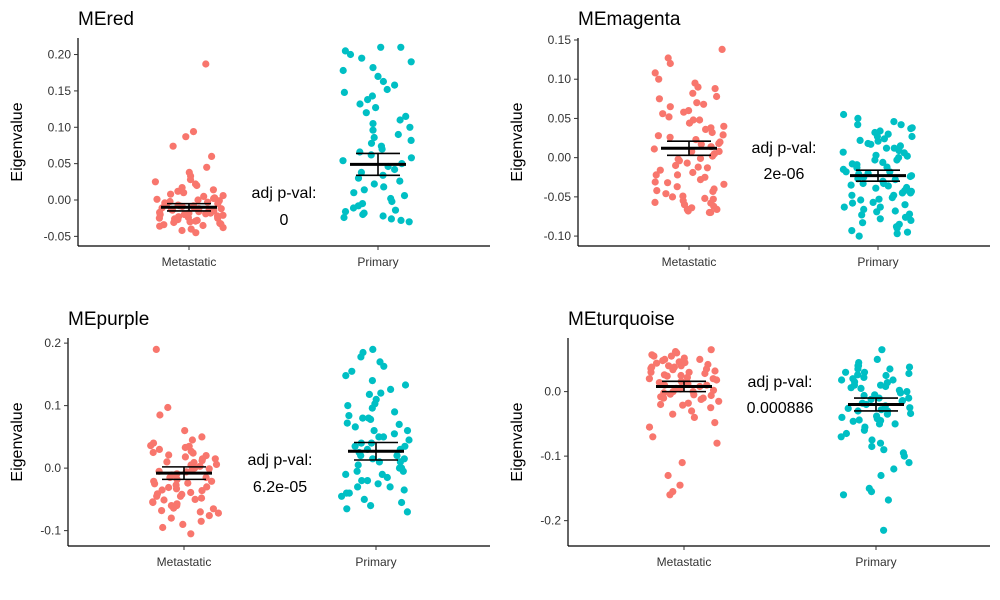 Image resolution: width=1000 pixels, height=600 pixels. I want to click on p-value-annotation: adj p-val:, so click(280, 460).